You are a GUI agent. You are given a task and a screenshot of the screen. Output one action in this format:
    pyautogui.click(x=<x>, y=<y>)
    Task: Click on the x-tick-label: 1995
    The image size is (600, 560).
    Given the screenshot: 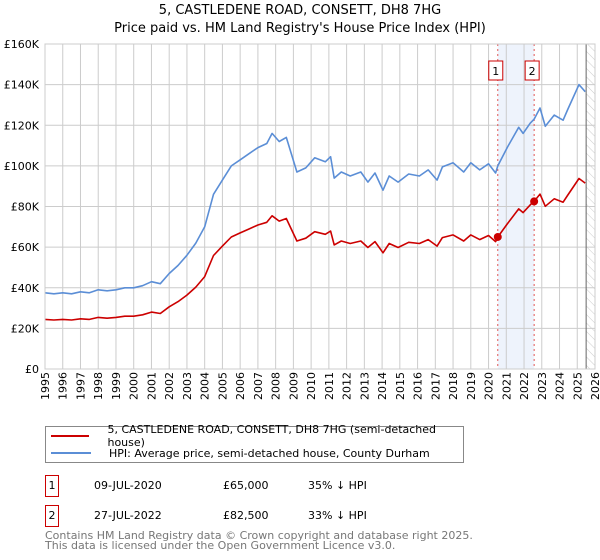 What is the action you would take?
    pyautogui.click(x=45, y=386)
    